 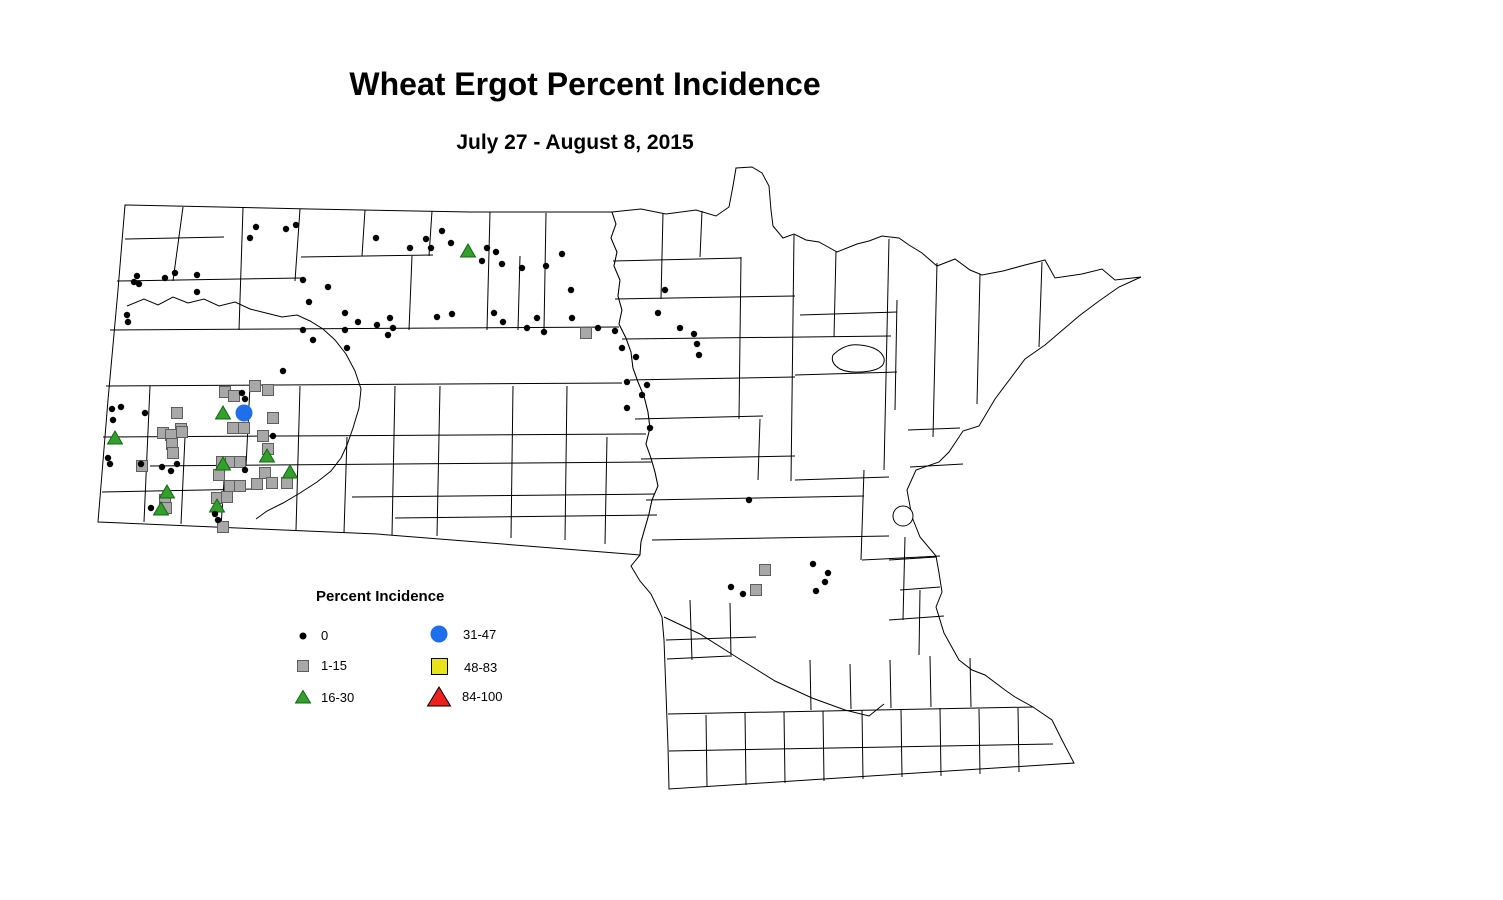 What do you see at coordinates (303, 665) in the screenshot?
I see `gray-square-icon` at bounding box center [303, 665].